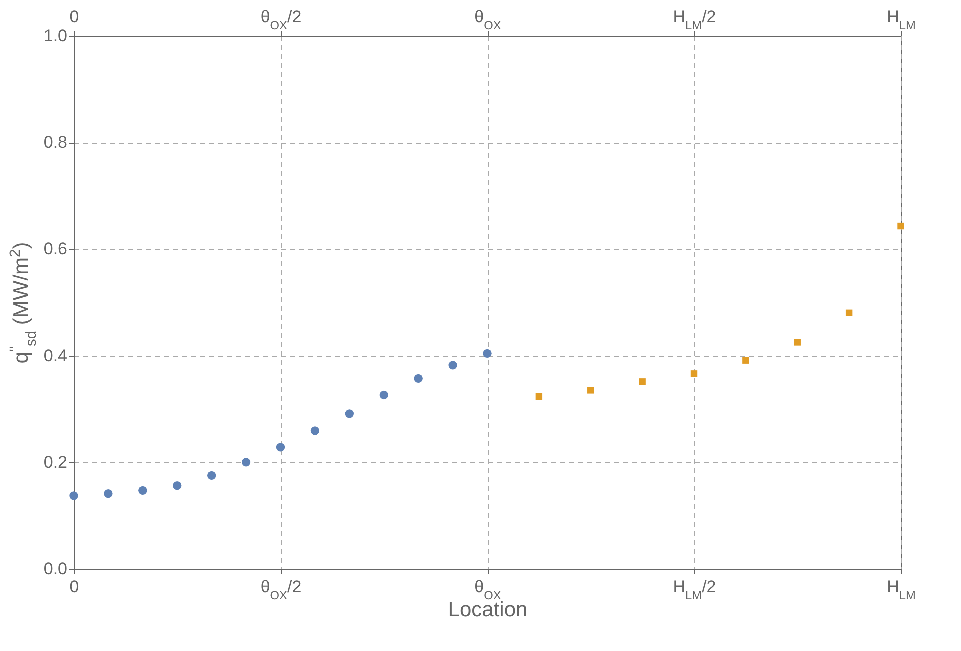  What do you see at coordinates (56, 356) in the screenshot?
I see `y-tick-label: 0.4` at bounding box center [56, 356].